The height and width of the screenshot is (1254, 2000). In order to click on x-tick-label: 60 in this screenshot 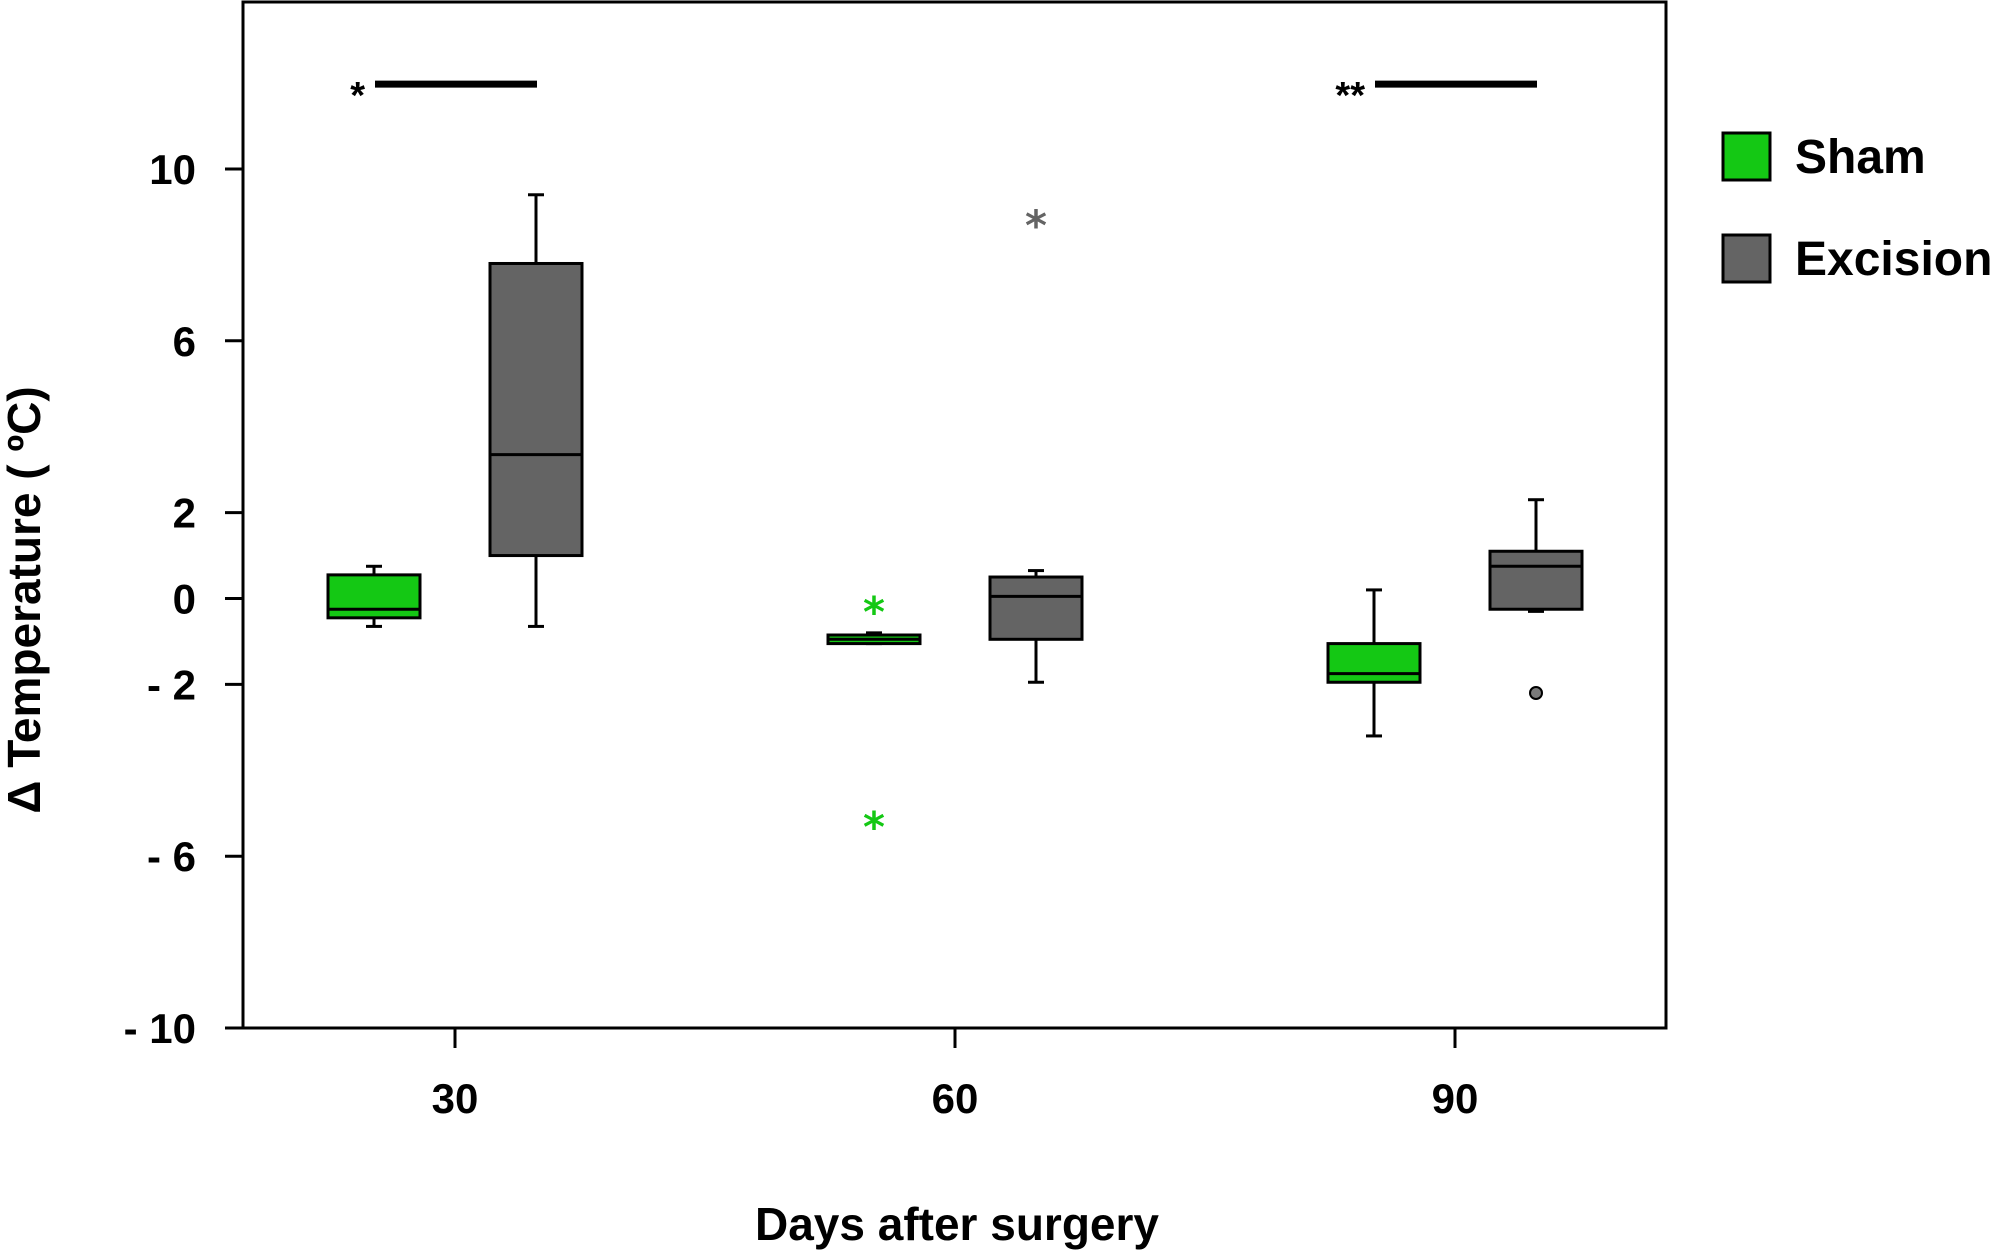, I will do `click(955, 1098)`.